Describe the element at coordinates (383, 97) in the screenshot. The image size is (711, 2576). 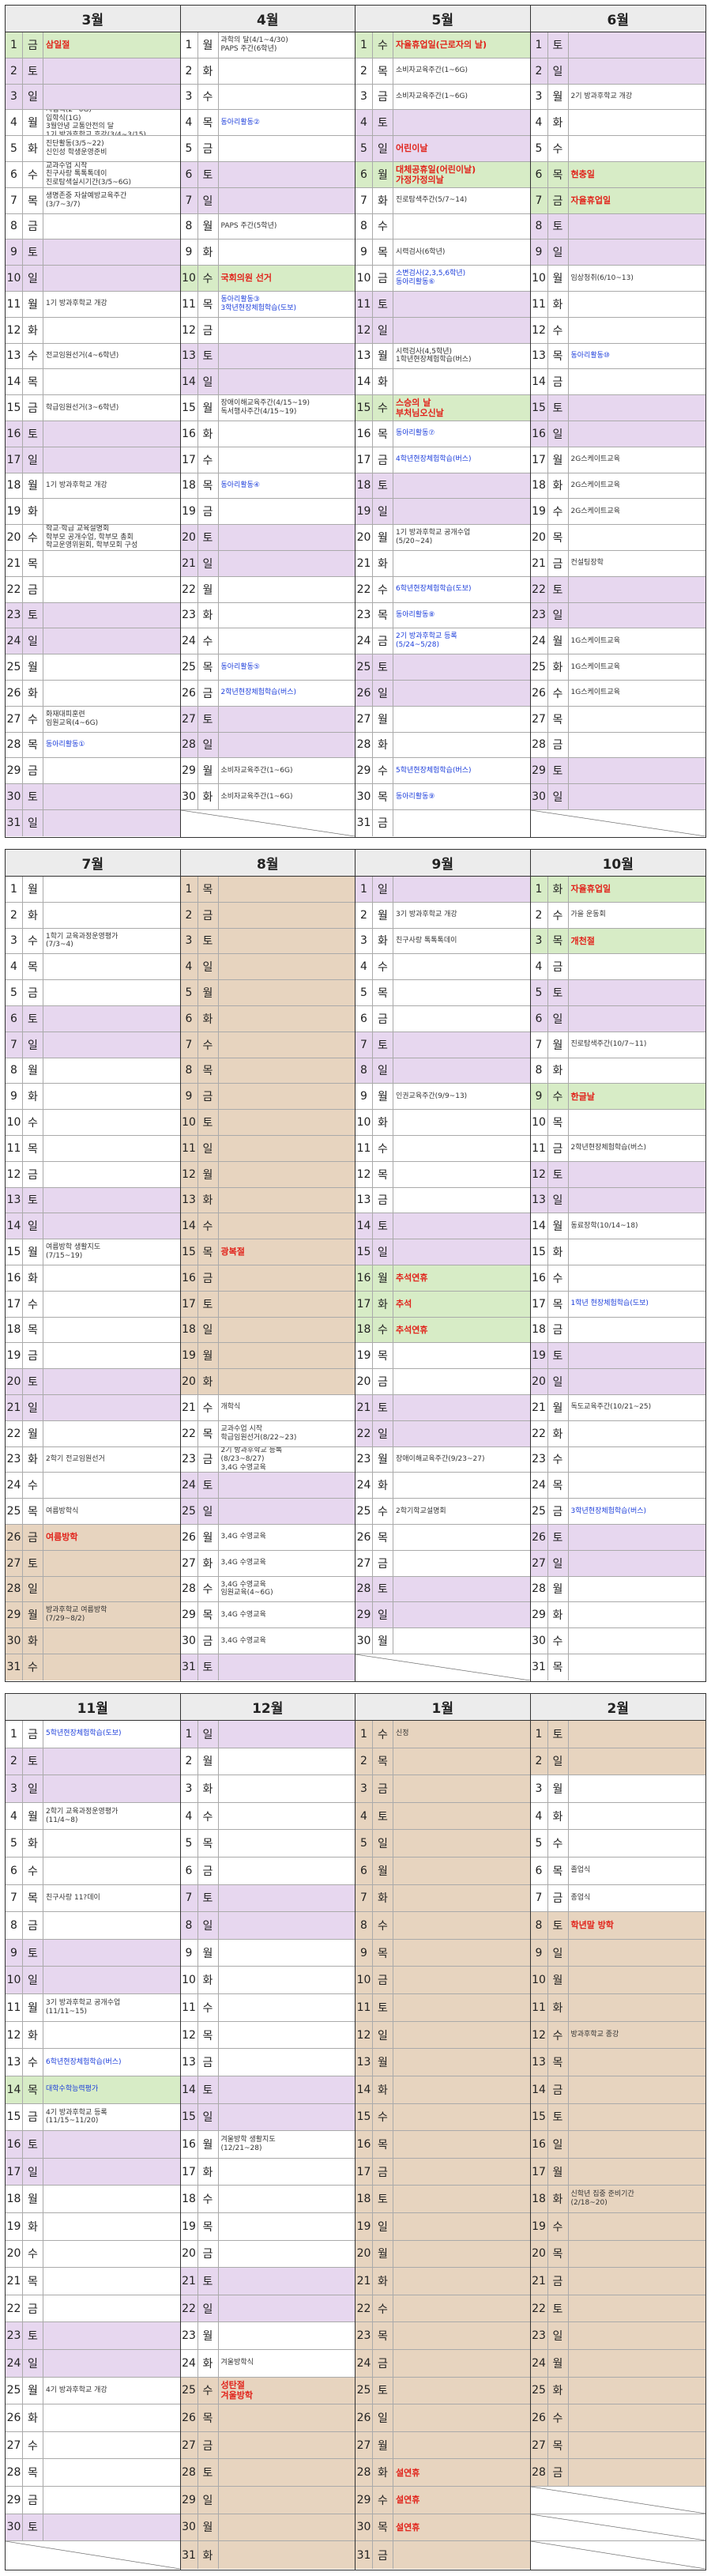
I see `weekday: 금` at that location.